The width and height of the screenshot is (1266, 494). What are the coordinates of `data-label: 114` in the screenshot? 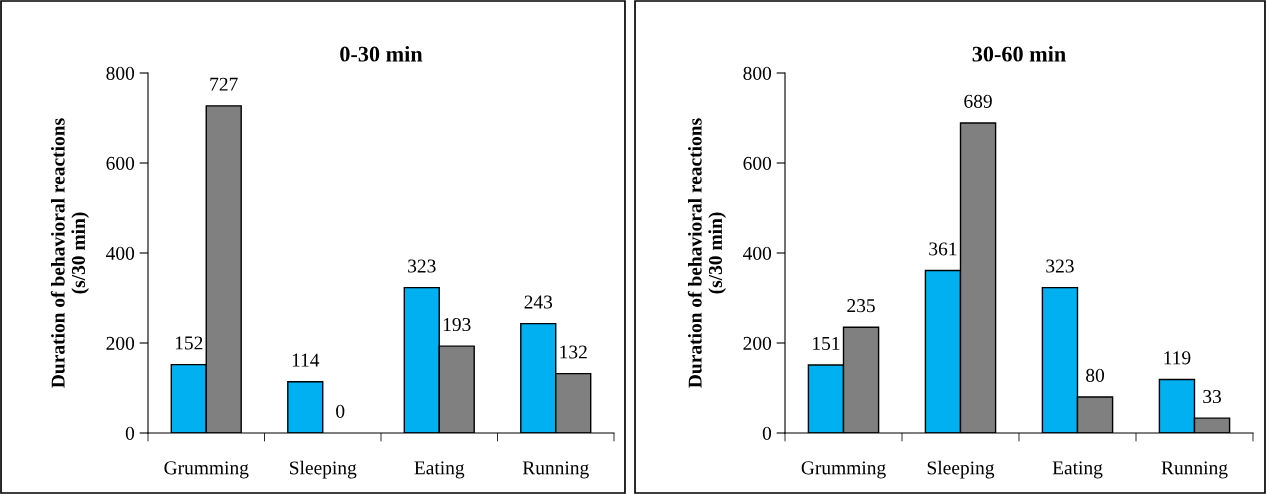 It's located at (306, 360).